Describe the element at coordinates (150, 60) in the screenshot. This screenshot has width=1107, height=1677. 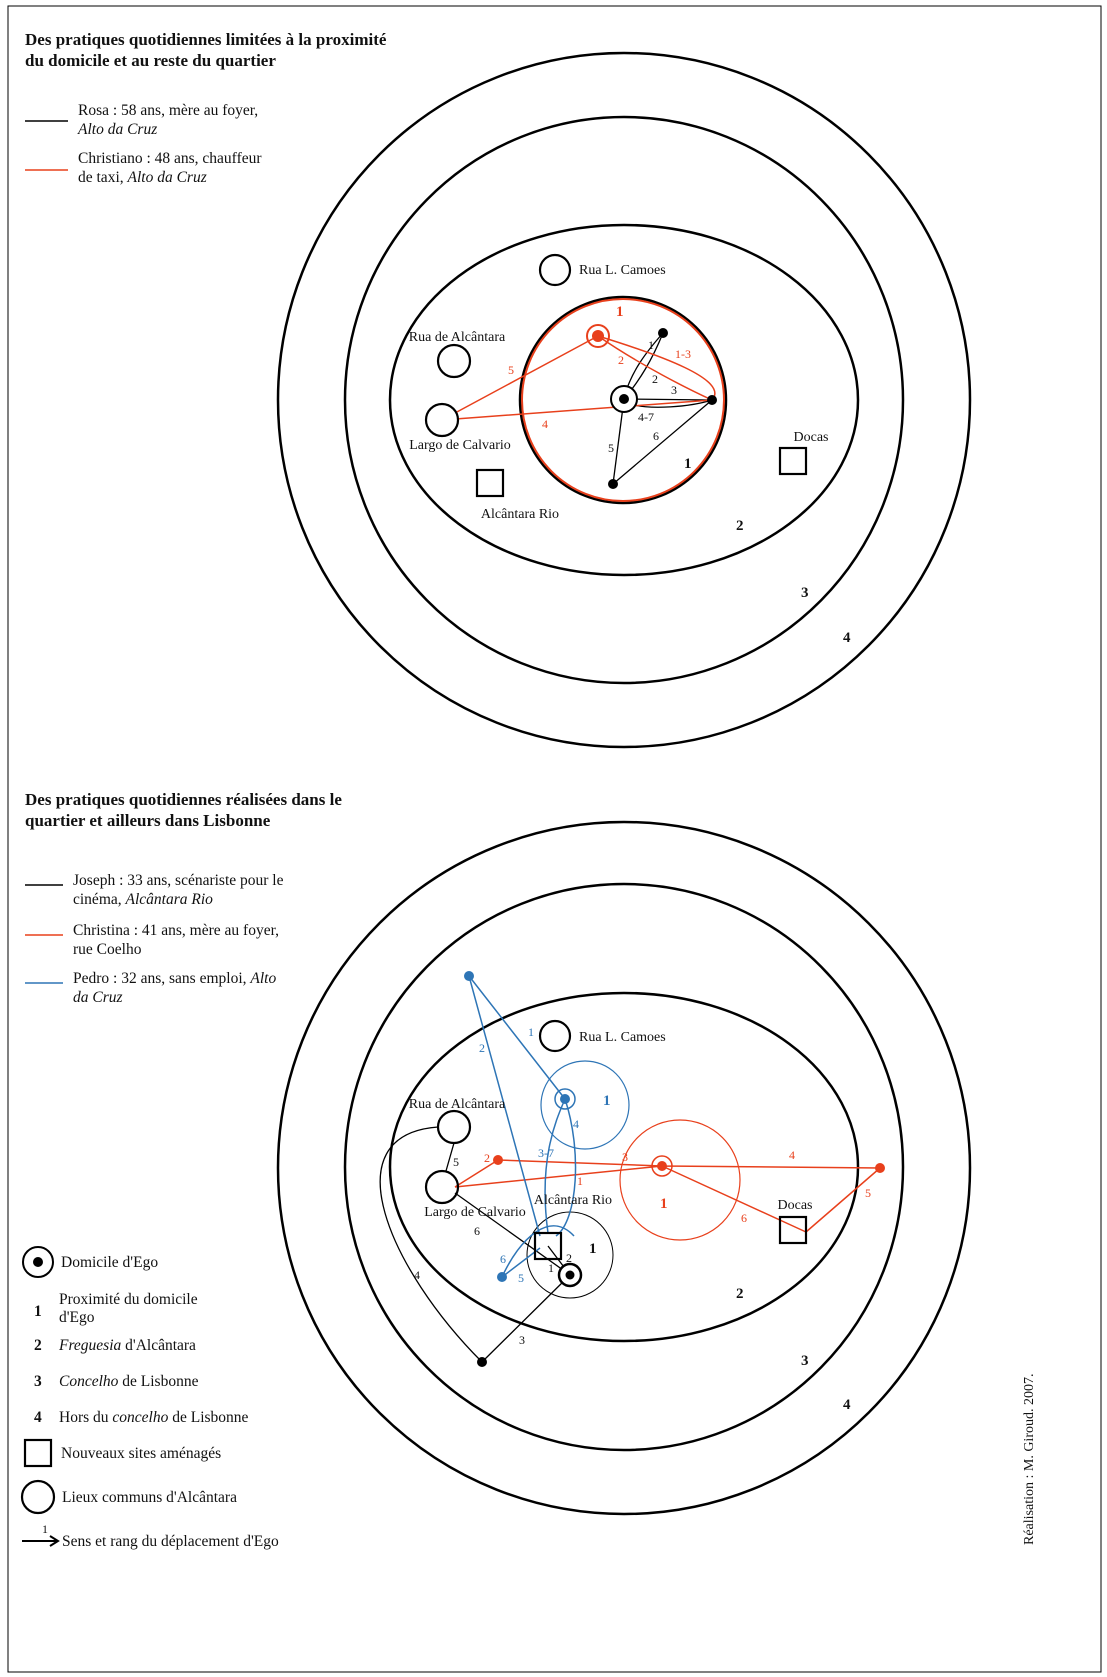
I see `title: du domicile et au reste du quartier` at that location.